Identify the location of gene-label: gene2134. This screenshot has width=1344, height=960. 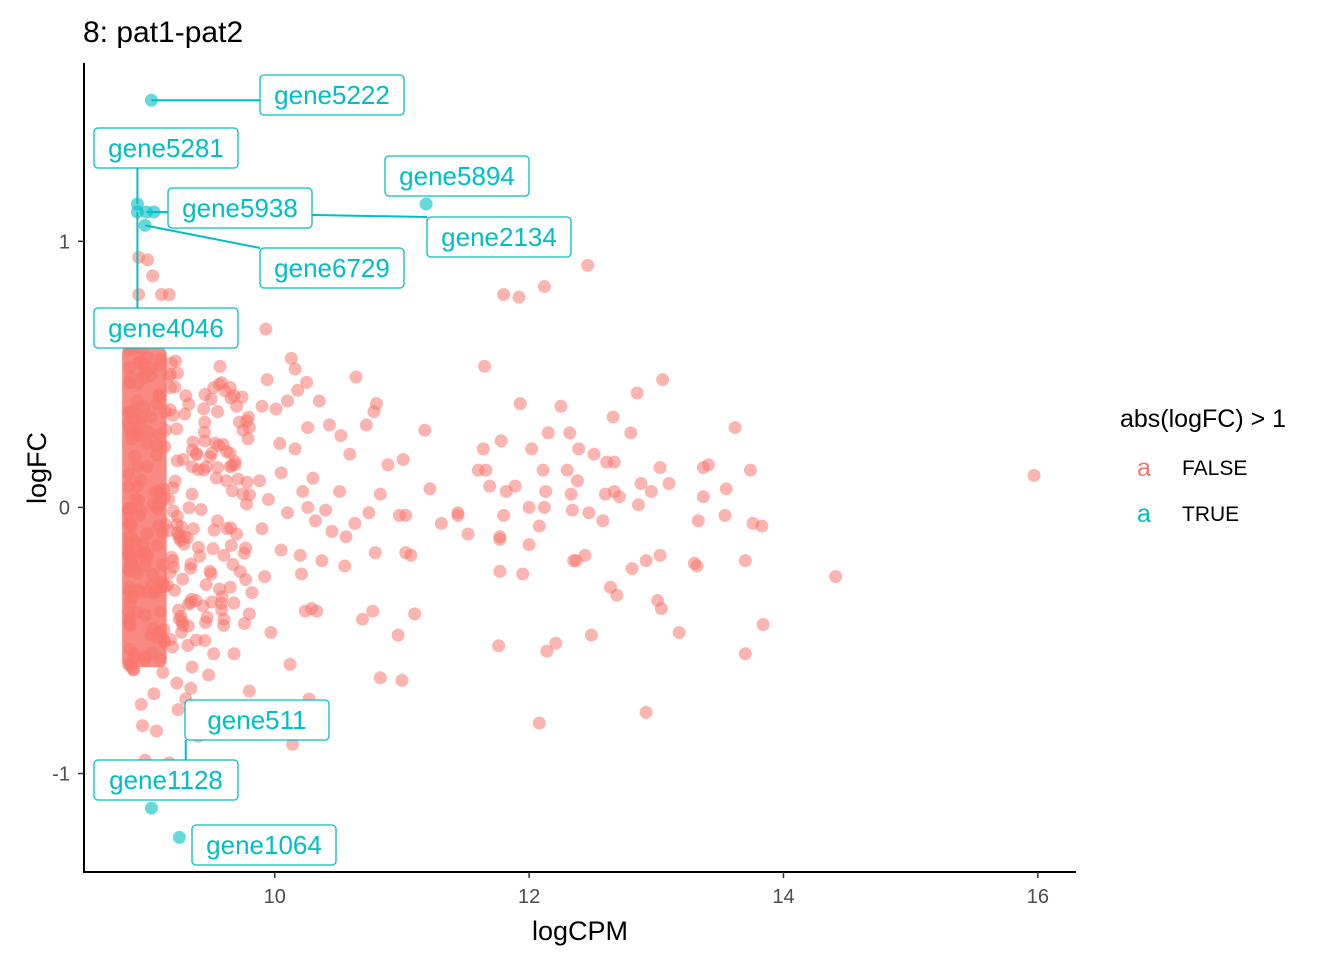
(499, 237).